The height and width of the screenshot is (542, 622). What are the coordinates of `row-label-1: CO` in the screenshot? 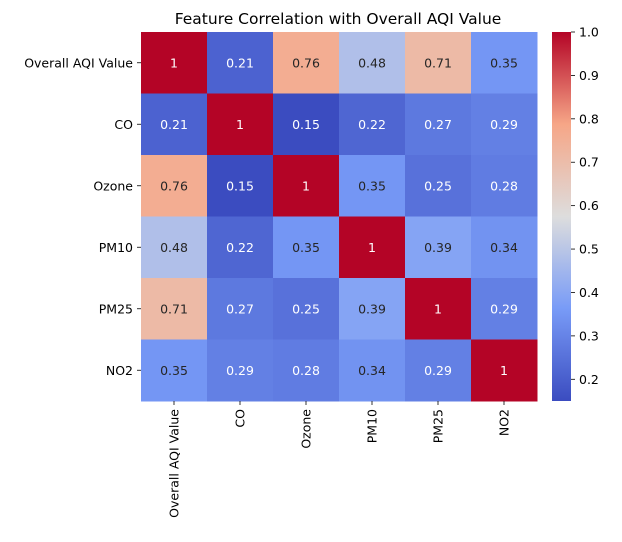 It's located at (123, 124).